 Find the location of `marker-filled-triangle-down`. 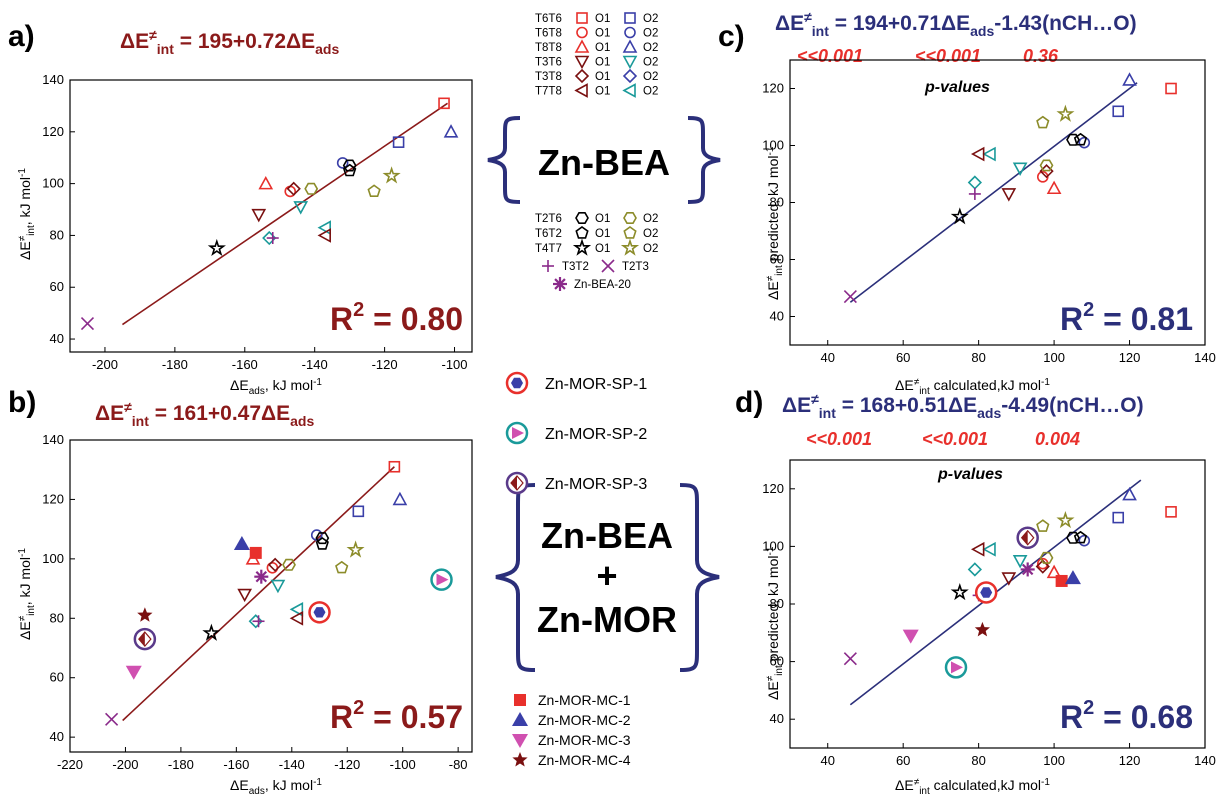

marker-filled-triangle-down is located at coordinates (520, 741).